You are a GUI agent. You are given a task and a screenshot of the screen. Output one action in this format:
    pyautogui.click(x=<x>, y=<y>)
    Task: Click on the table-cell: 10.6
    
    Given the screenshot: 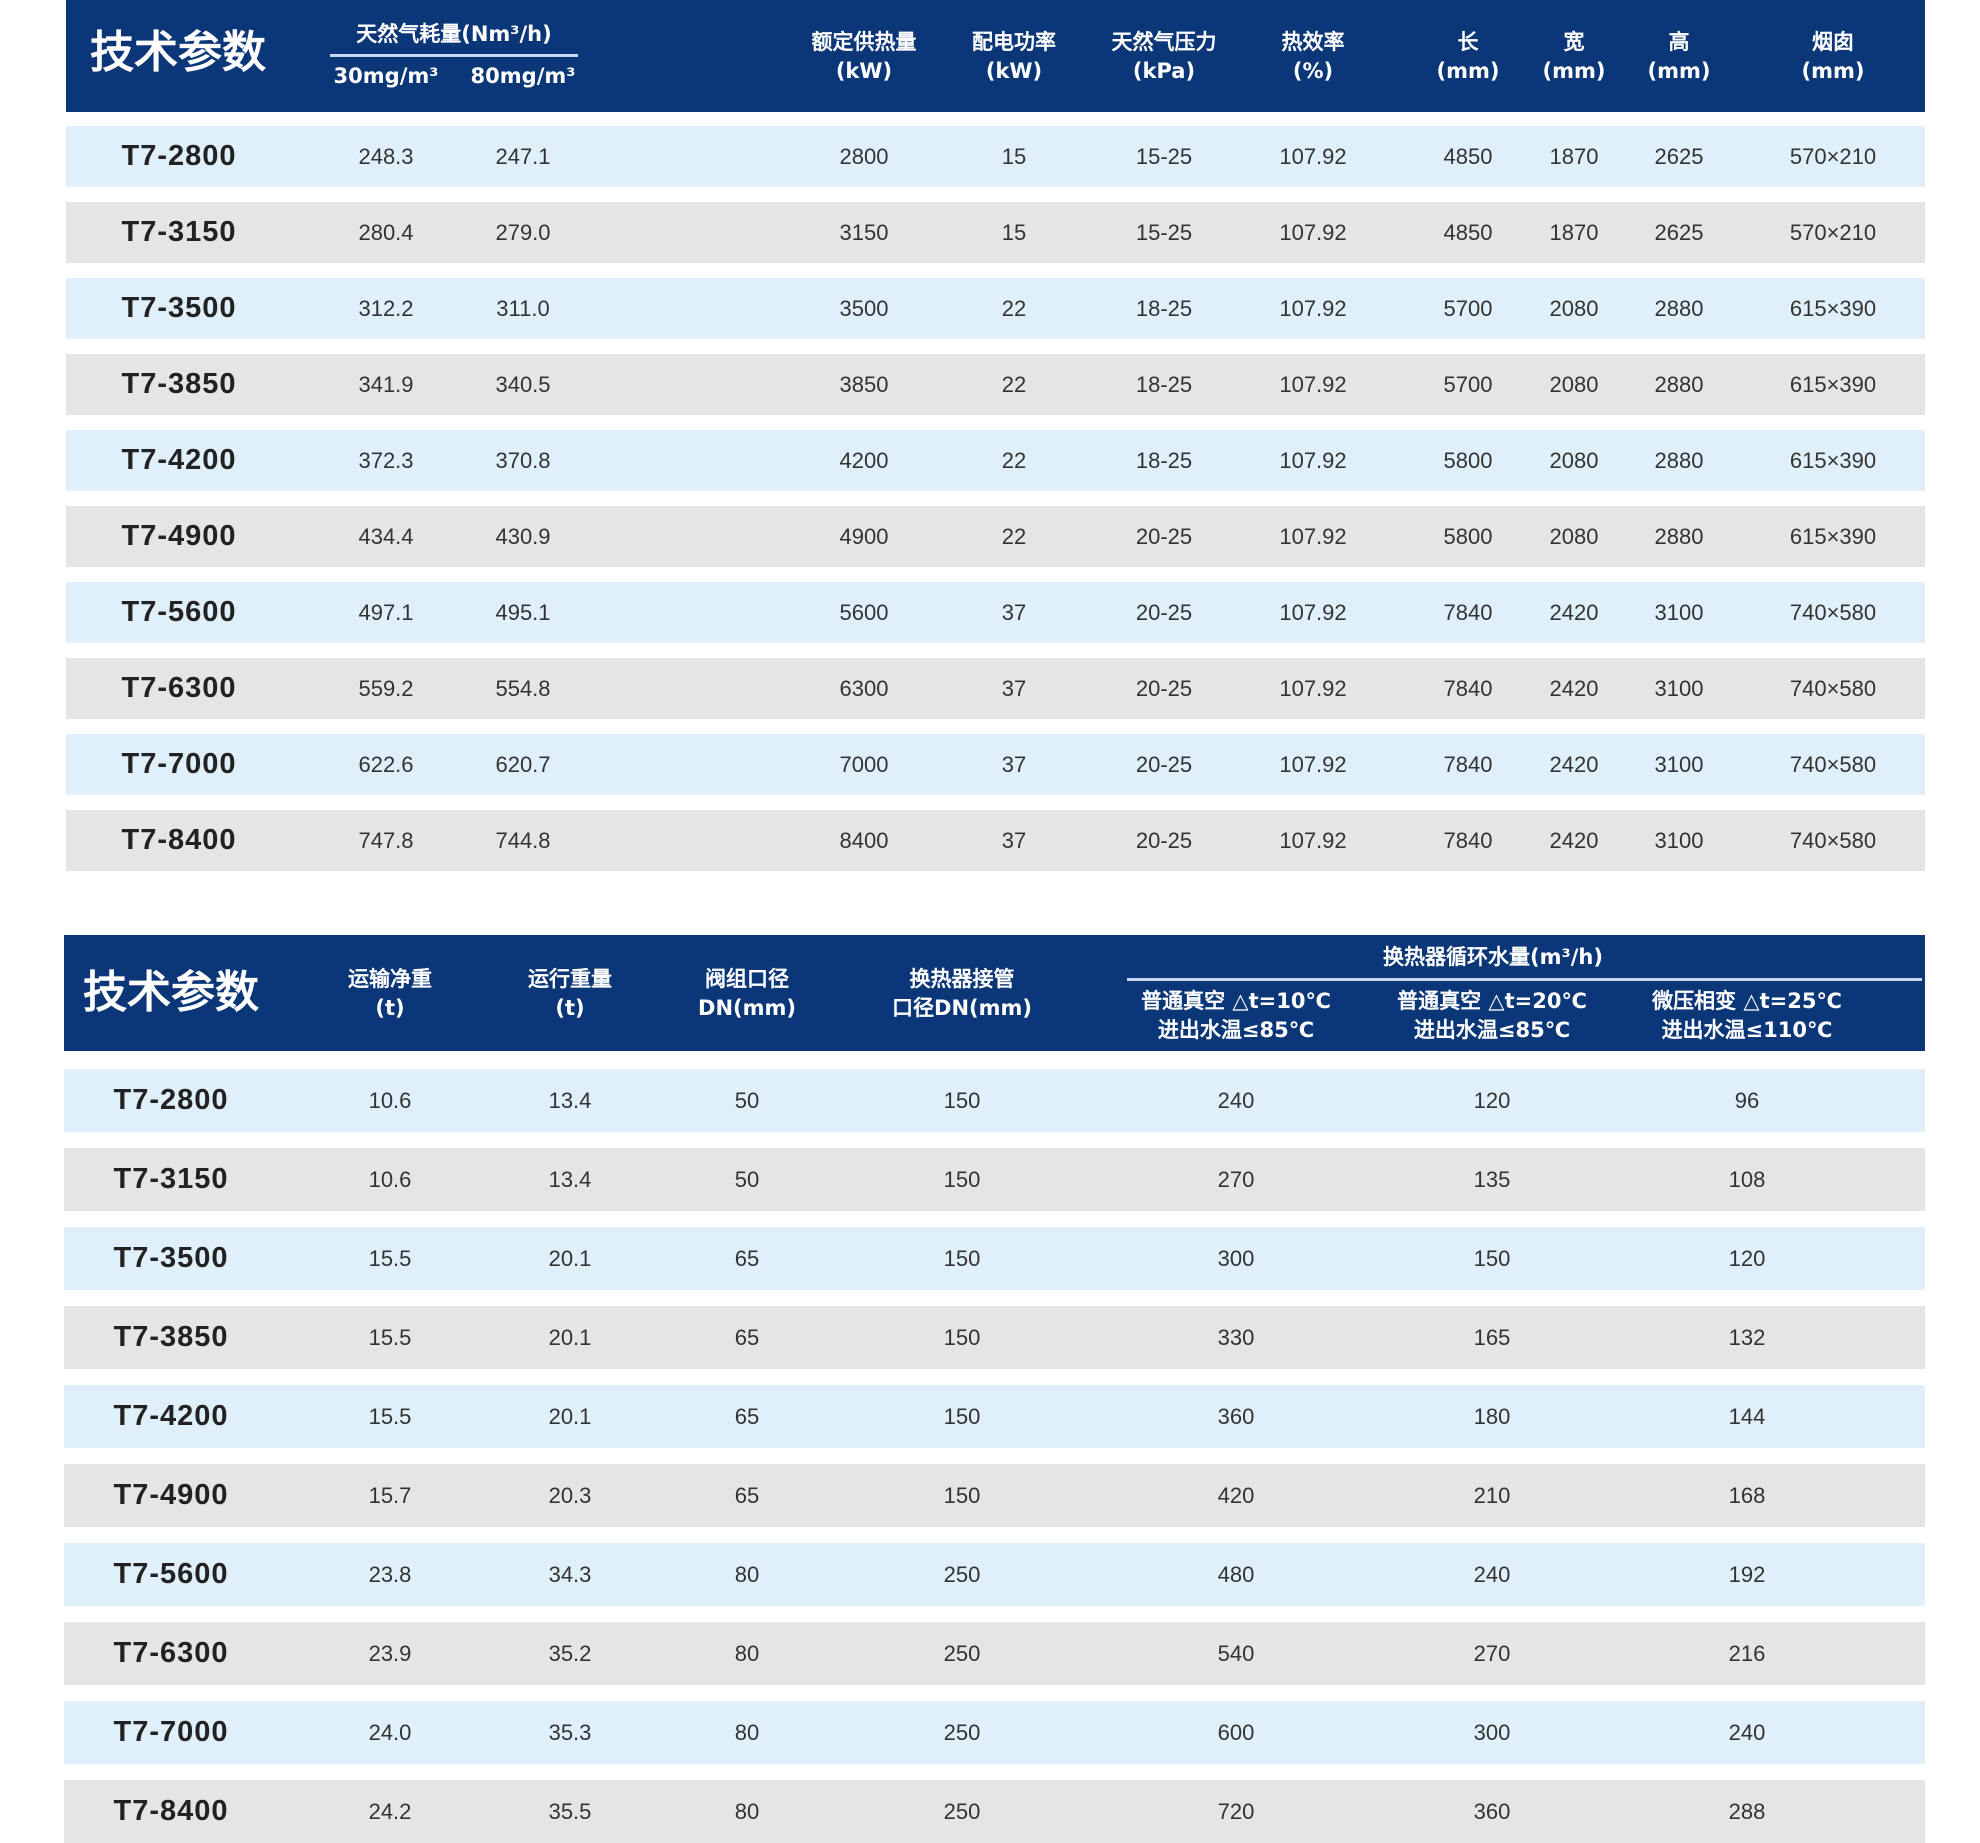 What is the action you would take?
    pyautogui.click(x=390, y=1100)
    